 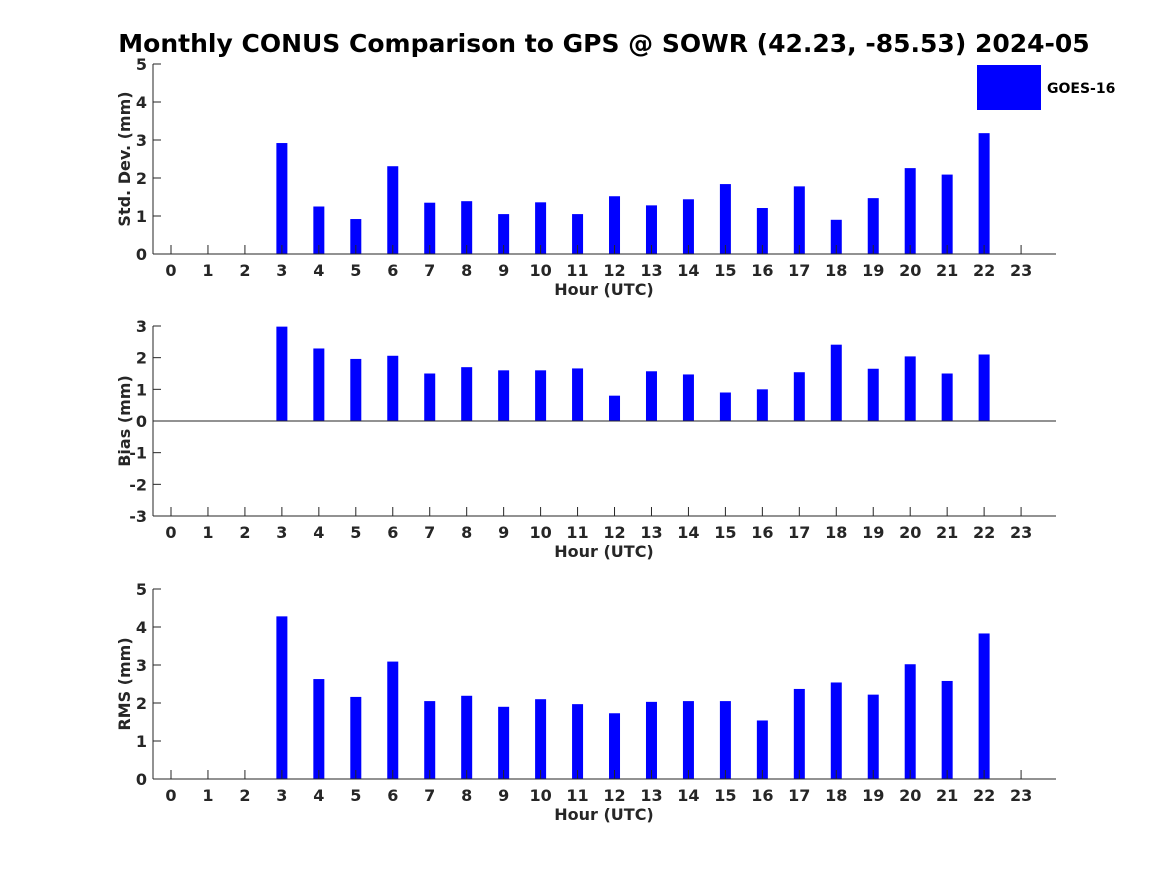 What do you see at coordinates (318, 532) in the screenshot?
I see `bias-xtick-label: 4` at bounding box center [318, 532].